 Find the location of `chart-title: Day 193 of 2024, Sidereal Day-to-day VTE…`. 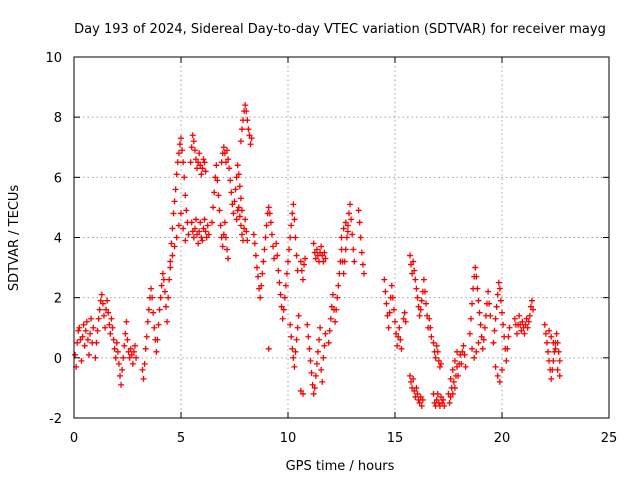

chart-title: Day 193 of 2024, Sidereal Day-to-day VTE… is located at coordinates (340, 29).